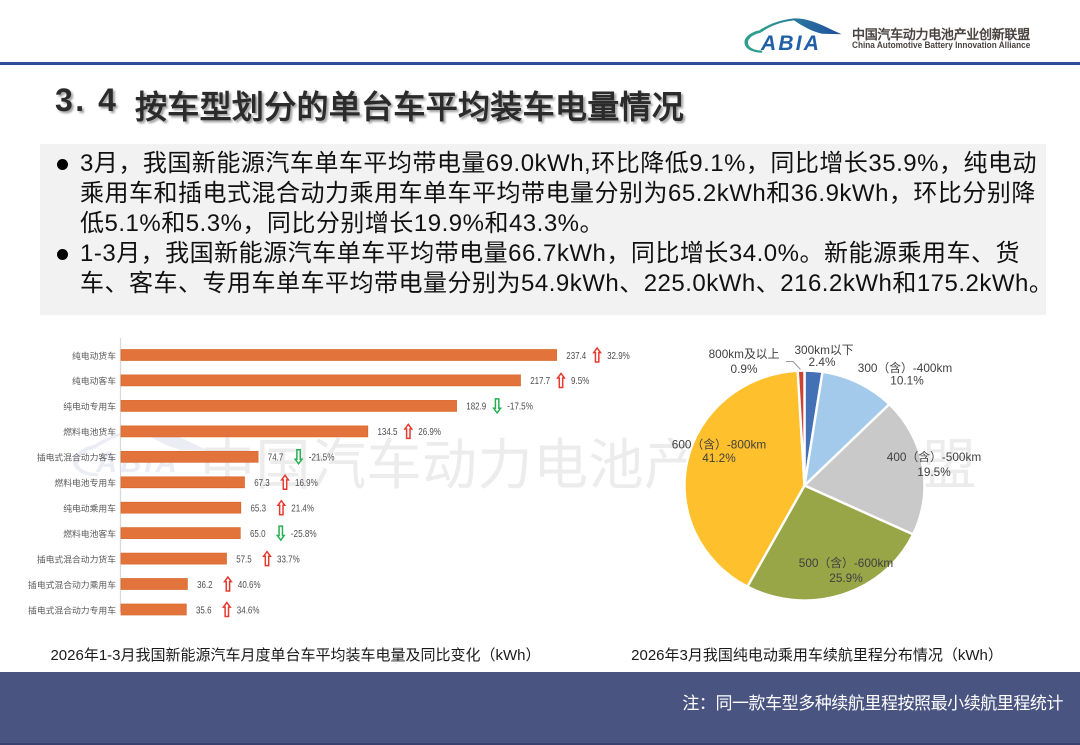  What do you see at coordinates (846, 578) in the screenshot?
I see `svg-text: 25.9%` at bounding box center [846, 578].